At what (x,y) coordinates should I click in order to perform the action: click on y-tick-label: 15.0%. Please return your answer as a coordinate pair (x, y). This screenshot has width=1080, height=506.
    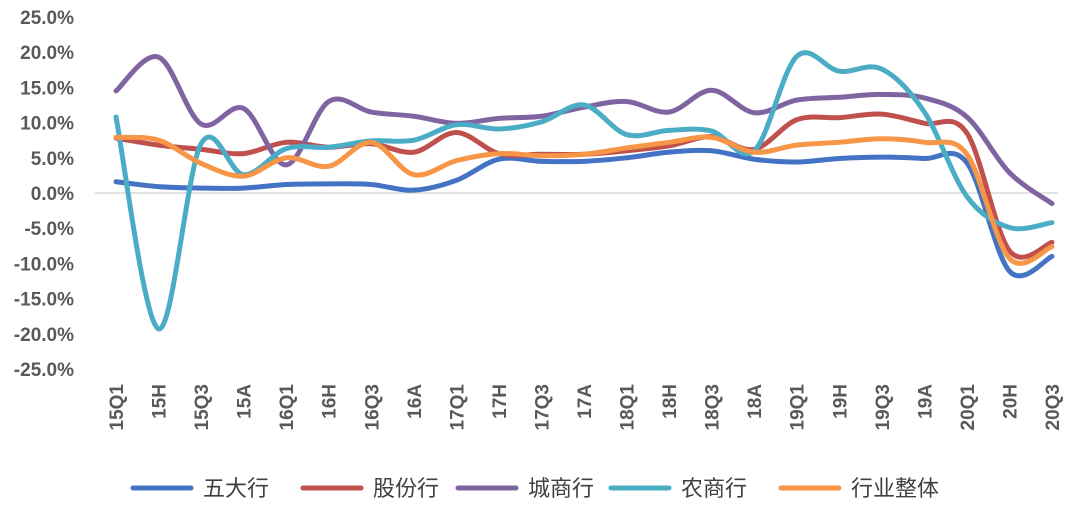
    Looking at the image, I should click on (47, 88).